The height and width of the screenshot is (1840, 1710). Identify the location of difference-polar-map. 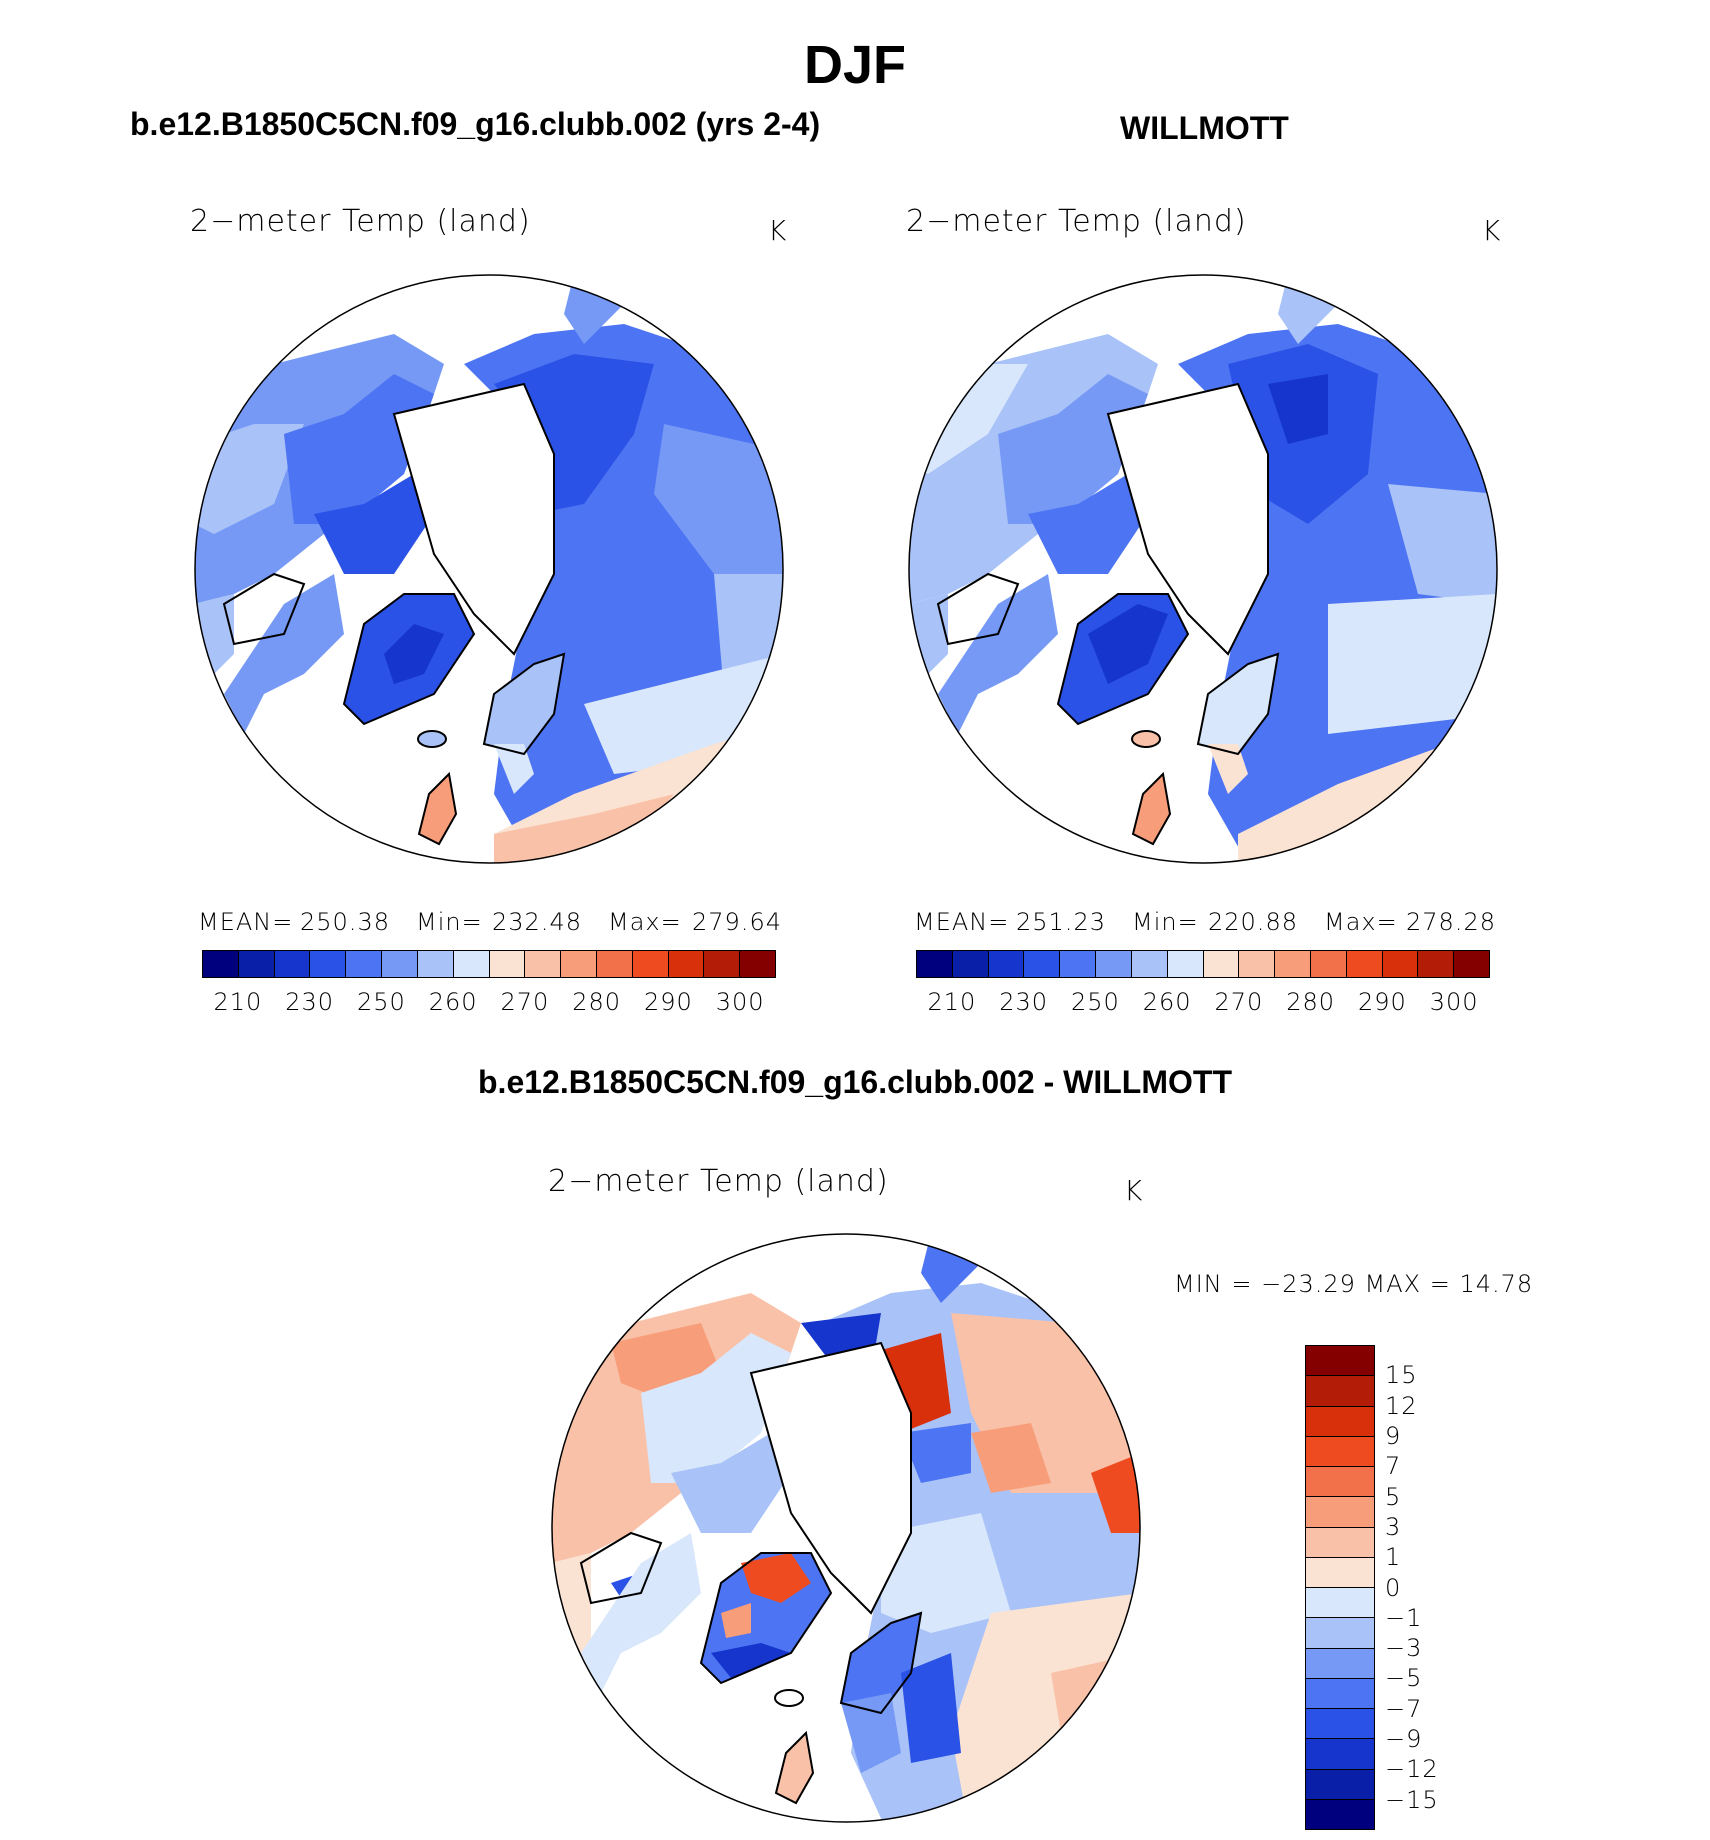
(846, 1528).